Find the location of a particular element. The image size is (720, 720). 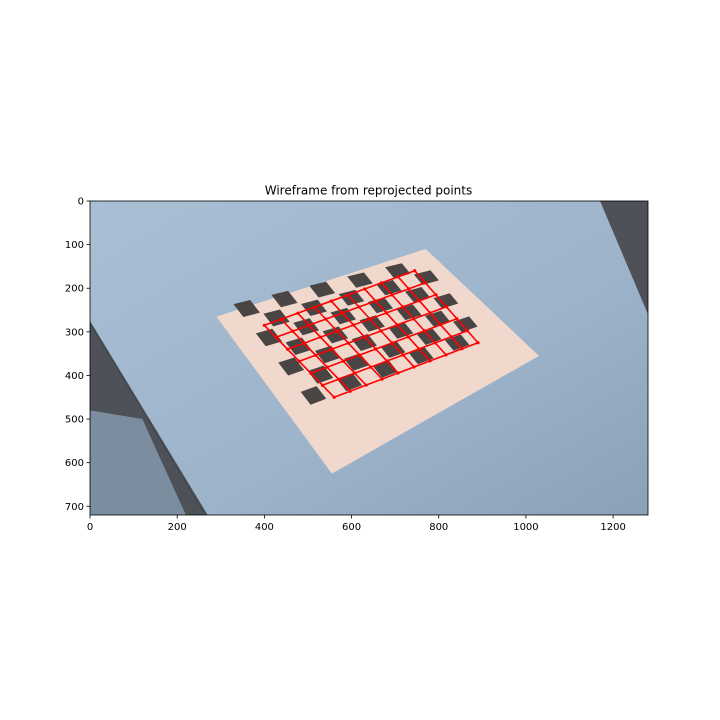

y-tick-label: 500 is located at coordinates (74, 420).